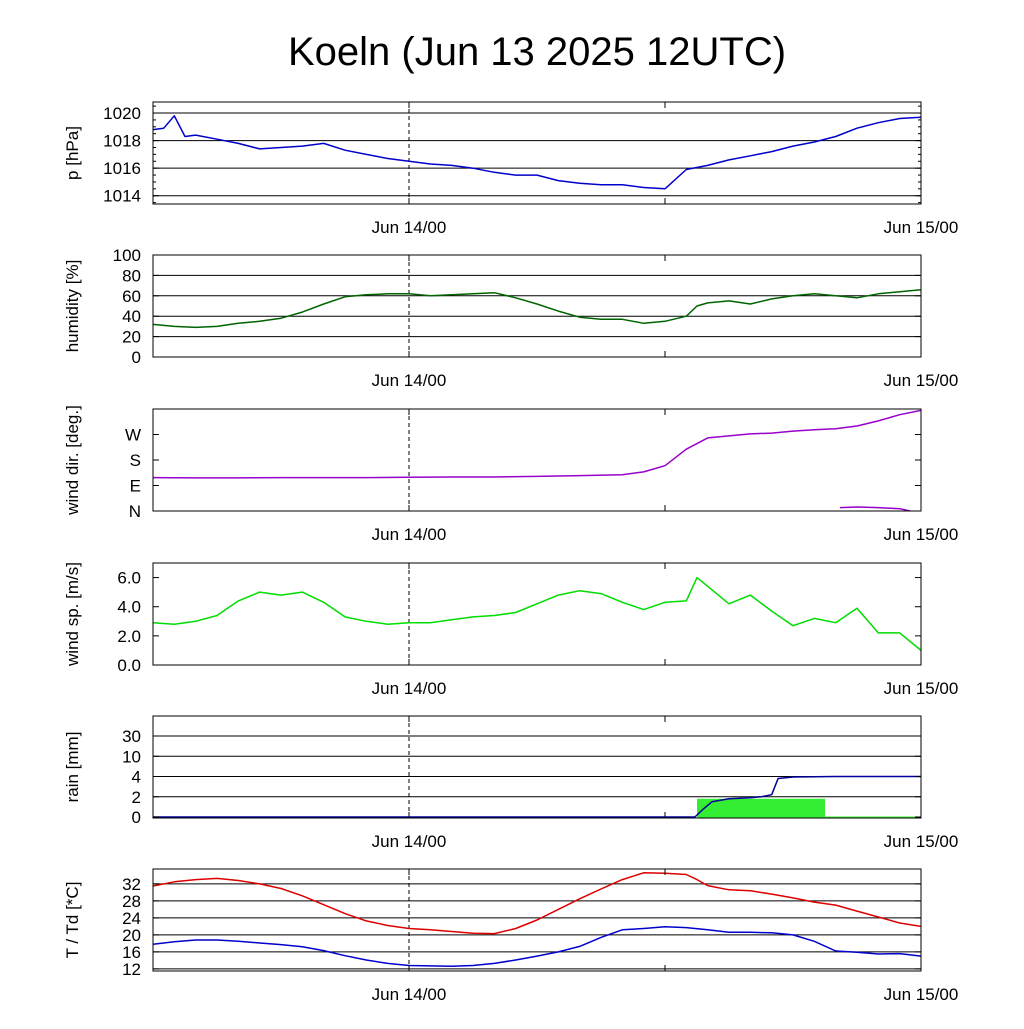 The height and width of the screenshot is (1029, 1024). What do you see at coordinates (129, 665) in the screenshot?
I see `ytick-label-wind-speed-0: 0.0` at bounding box center [129, 665].